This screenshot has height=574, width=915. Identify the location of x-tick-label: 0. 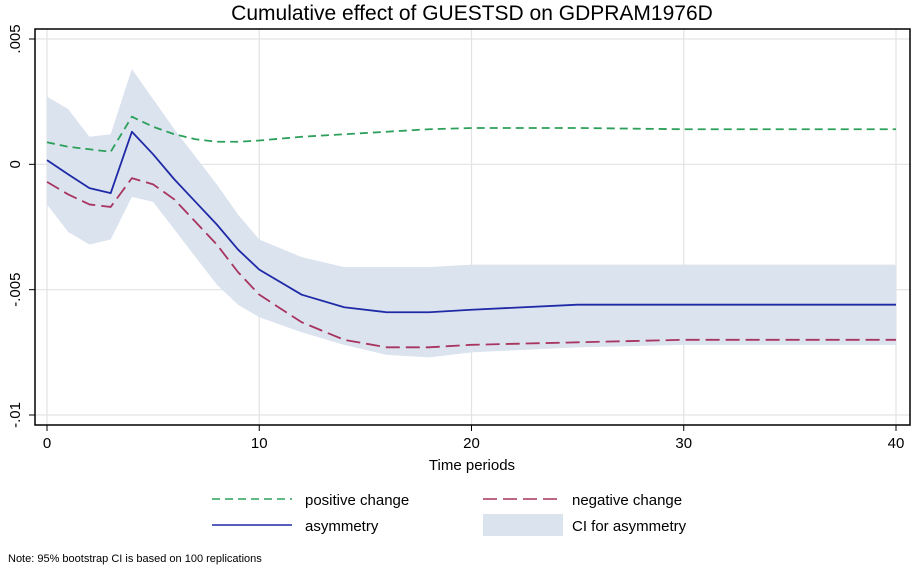
(47, 443).